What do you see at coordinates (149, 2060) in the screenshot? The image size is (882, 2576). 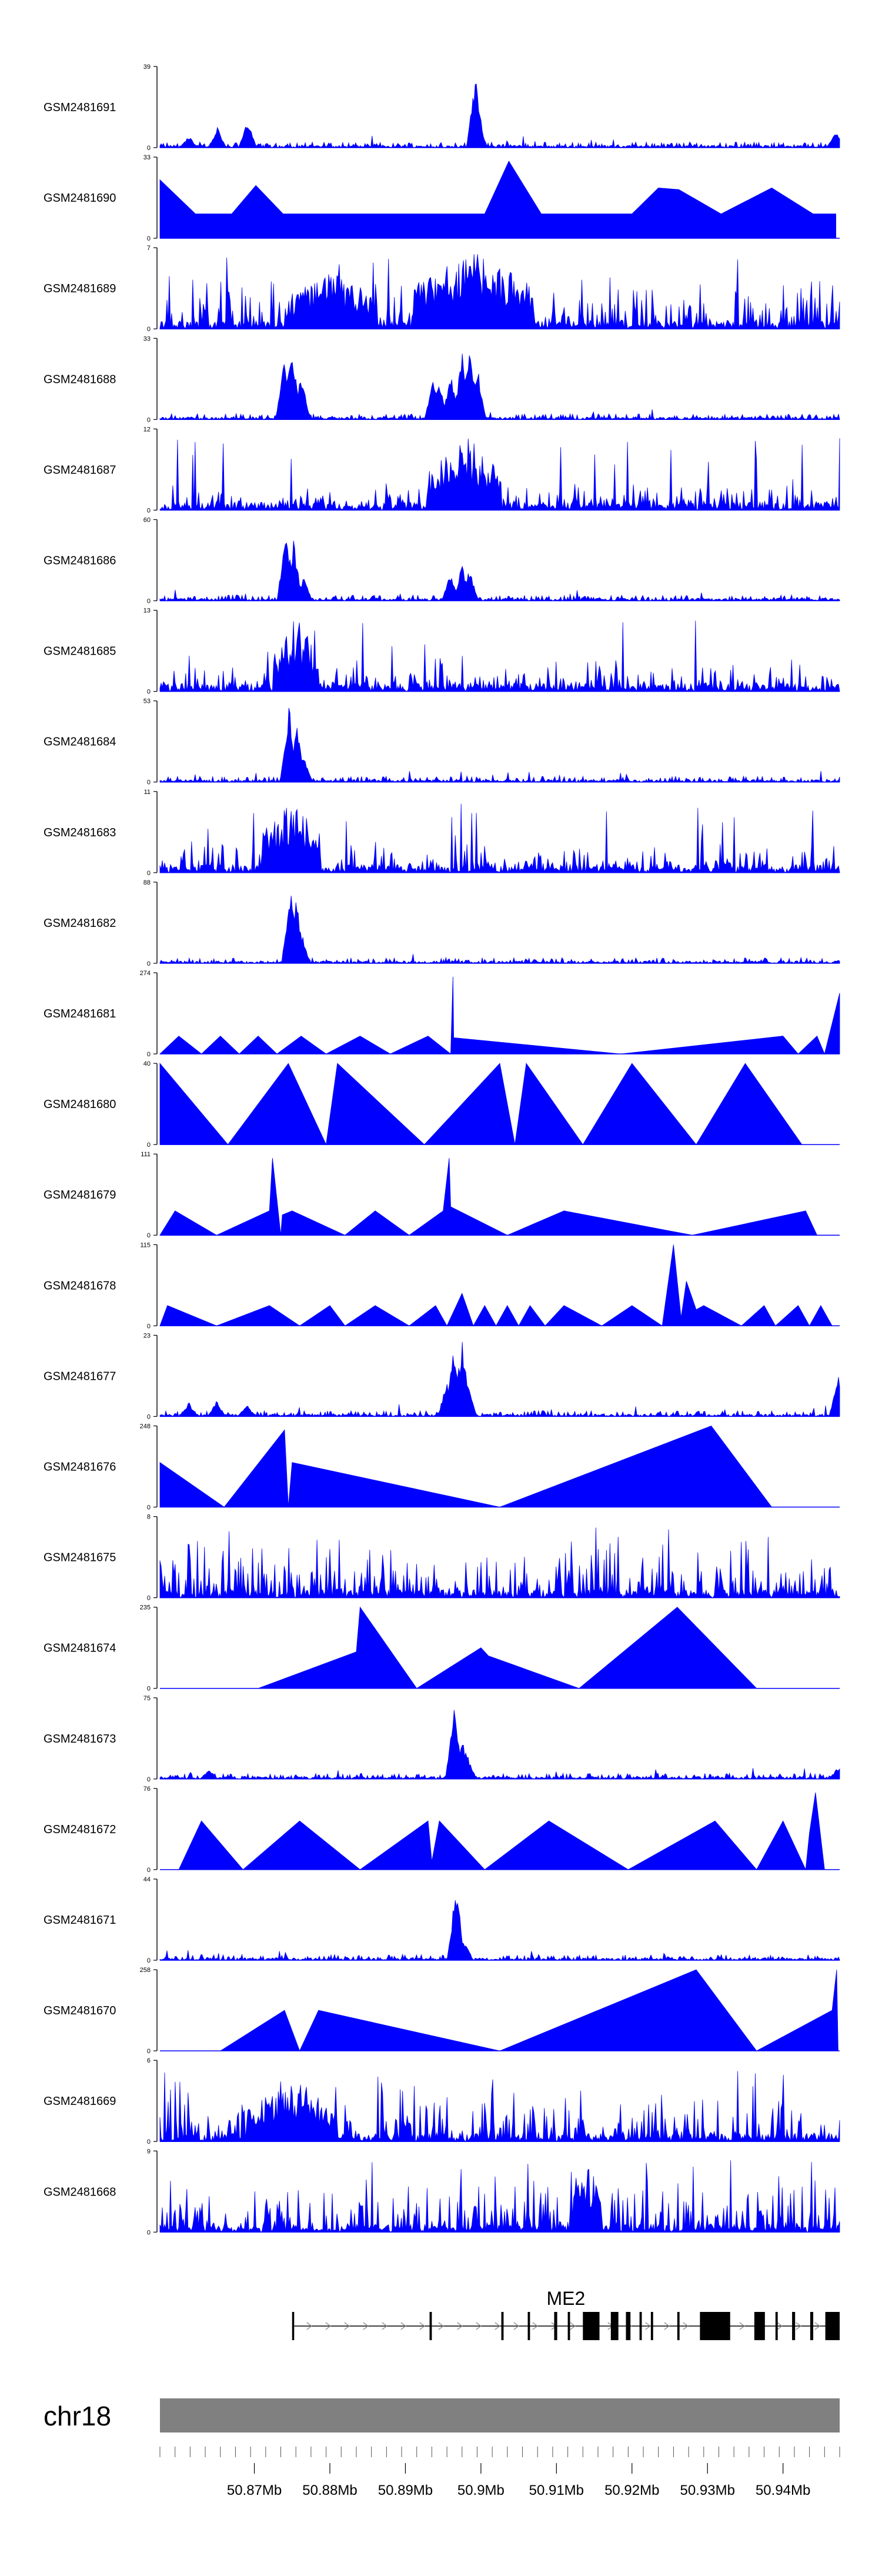 I see `y-max-label: 6` at bounding box center [149, 2060].